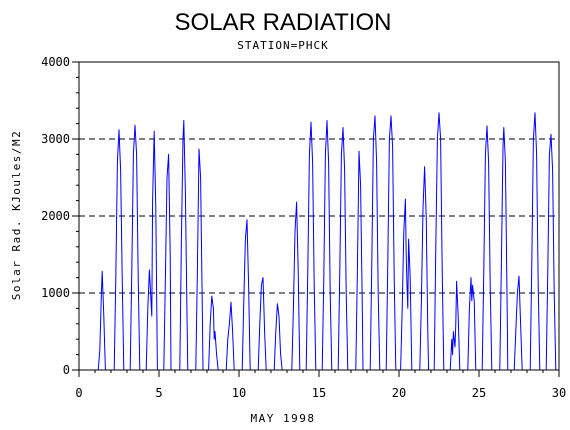 The width and height of the screenshot is (570, 430). Describe the element at coordinates (55, 293) in the screenshot. I see `y-tick-label: 1000` at that location.